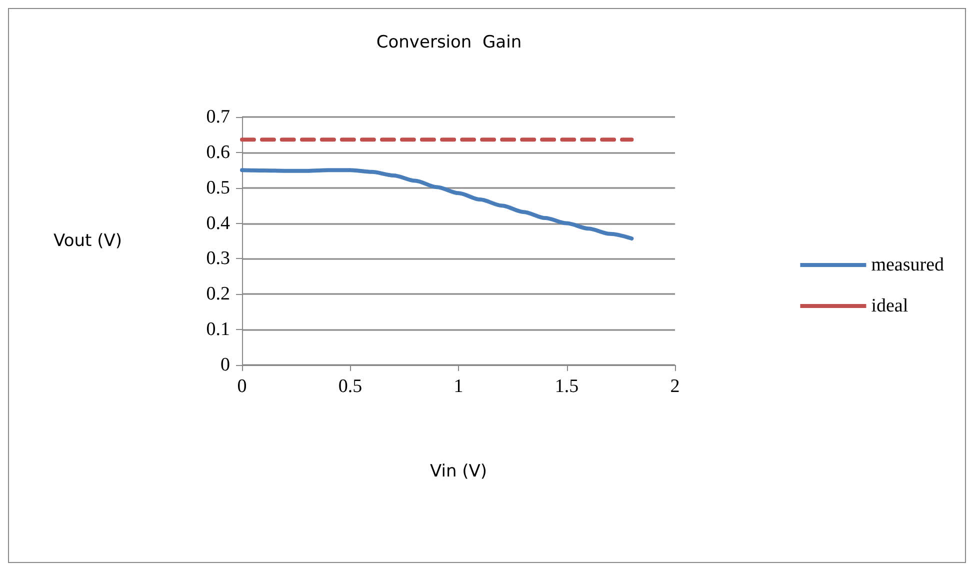  Describe the element at coordinates (459, 472) in the screenshot. I see `x-axis-title: Vin (V)` at that location.